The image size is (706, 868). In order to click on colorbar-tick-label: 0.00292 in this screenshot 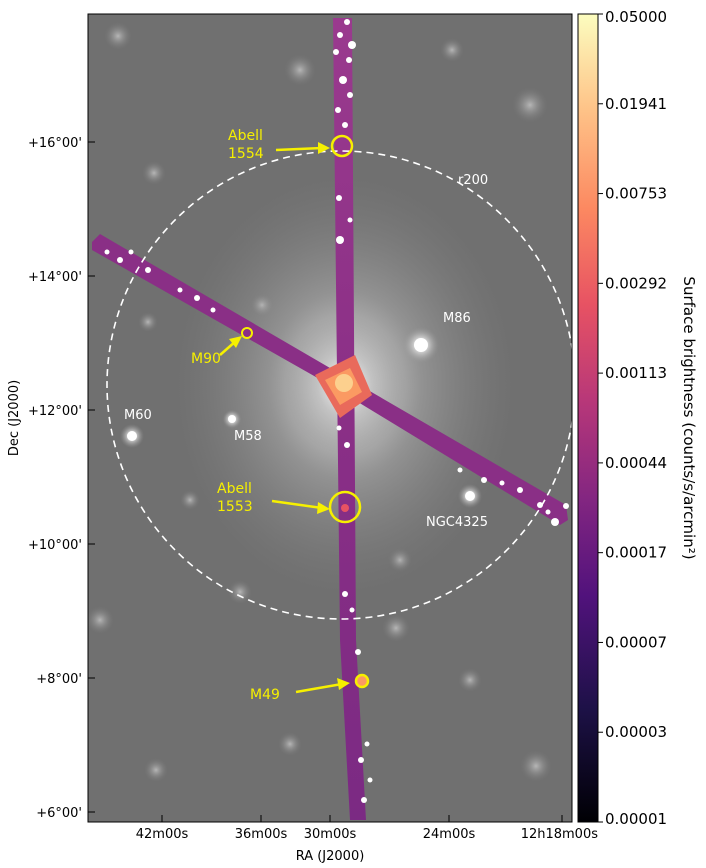, I will do `click(636, 283)`.